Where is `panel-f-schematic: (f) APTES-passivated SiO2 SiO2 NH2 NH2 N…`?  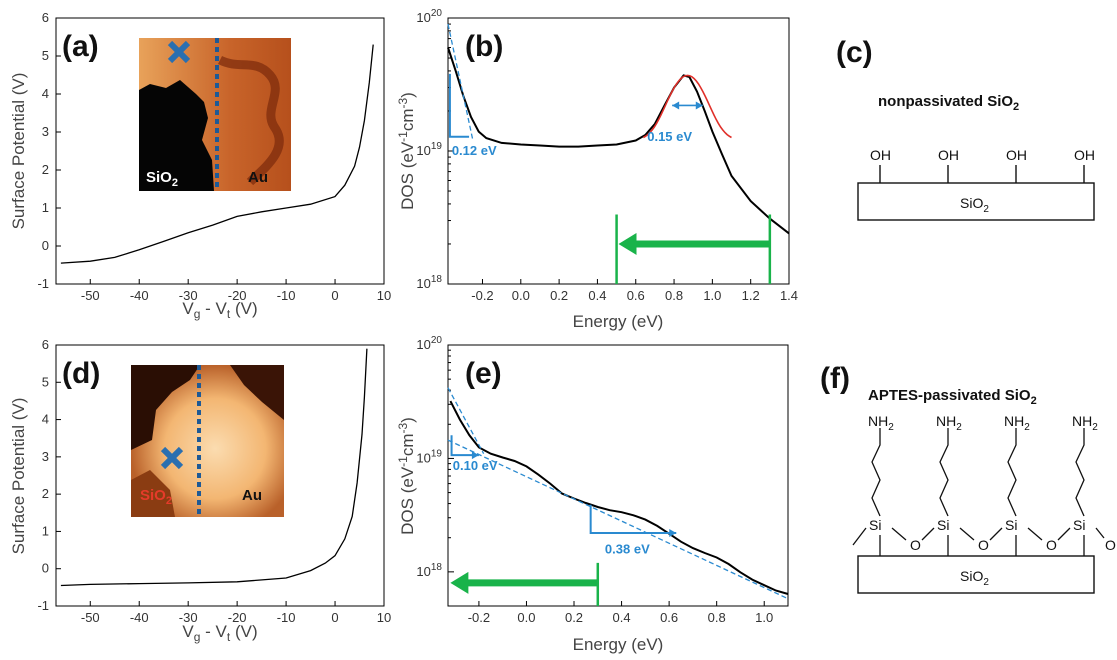 panel-f-schematic: (f) APTES-passivated SiO2 SiO2 NH2 NH2 N… is located at coordinates (968, 478).